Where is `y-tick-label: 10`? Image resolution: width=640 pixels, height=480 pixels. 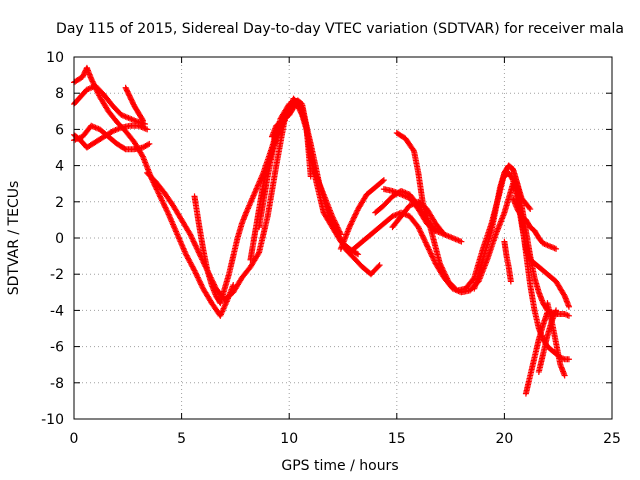 y-tick-label: 10 is located at coordinates (55, 58).